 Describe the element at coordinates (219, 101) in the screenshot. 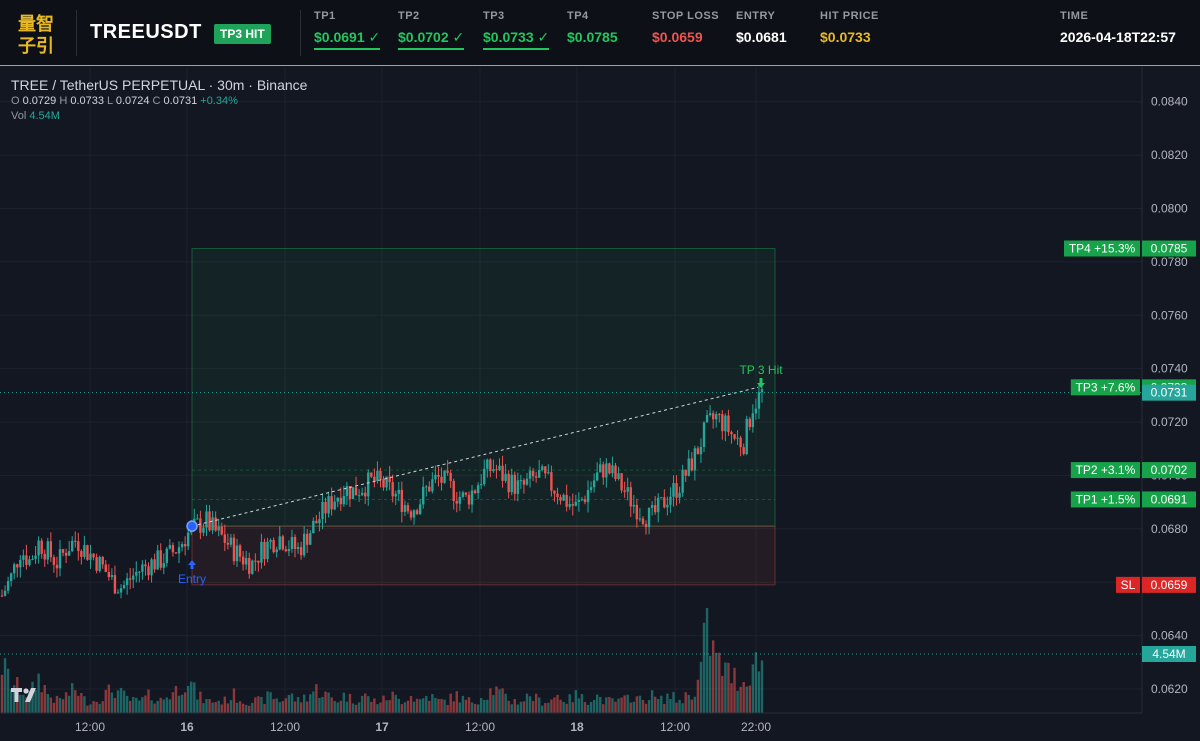

I see `change-value: +0.34%` at that location.